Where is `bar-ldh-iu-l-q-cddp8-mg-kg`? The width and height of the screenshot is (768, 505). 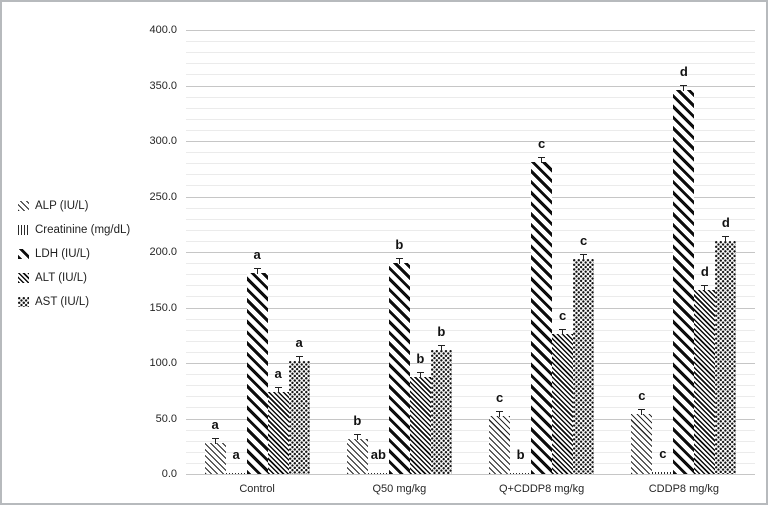 bar-ldh-iu-l-q-cddp8-mg-kg is located at coordinates (542, 318).